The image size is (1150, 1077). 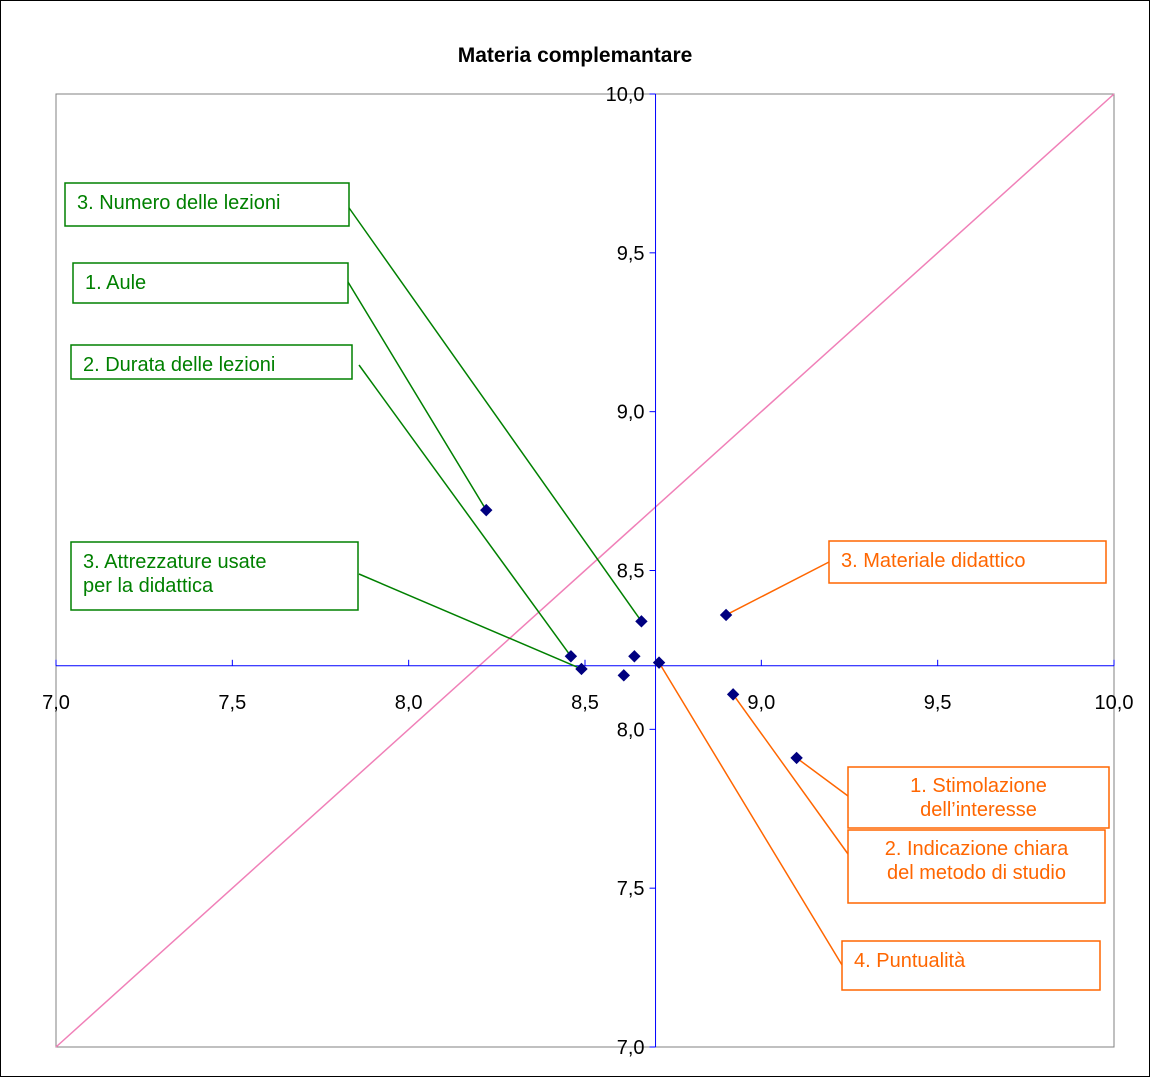 What do you see at coordinates (631, 889) in the screenshot?
I see `y-tick-label: 7,5` at bounding box center [631, 889].